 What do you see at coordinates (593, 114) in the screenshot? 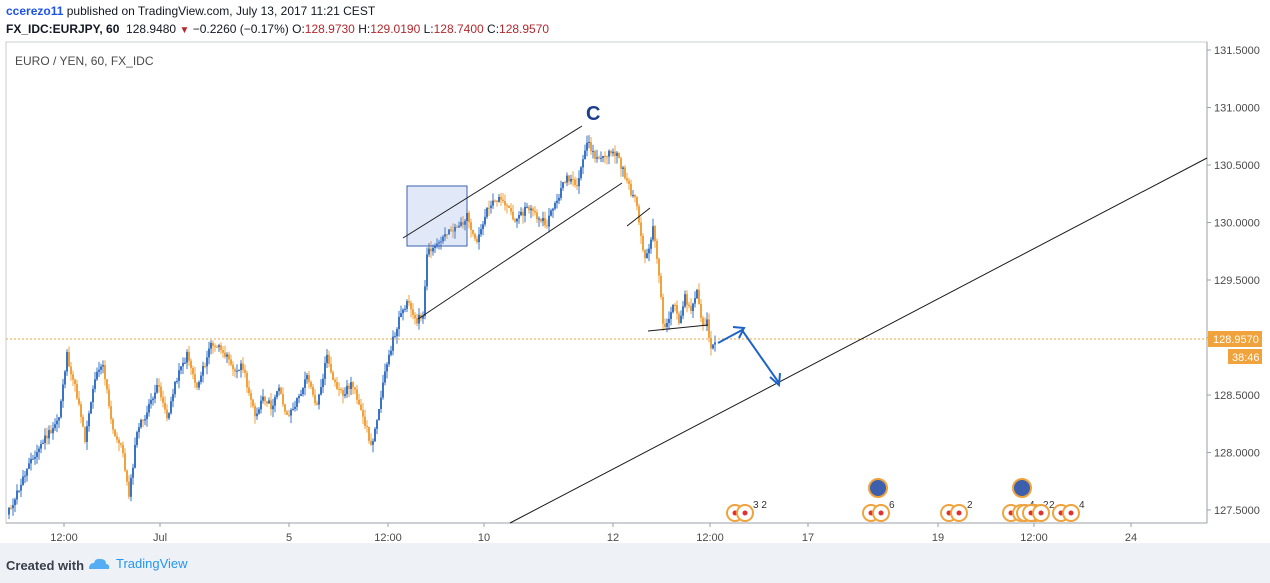
I see `wave-label-c: C` at bounding box center [593, 114].